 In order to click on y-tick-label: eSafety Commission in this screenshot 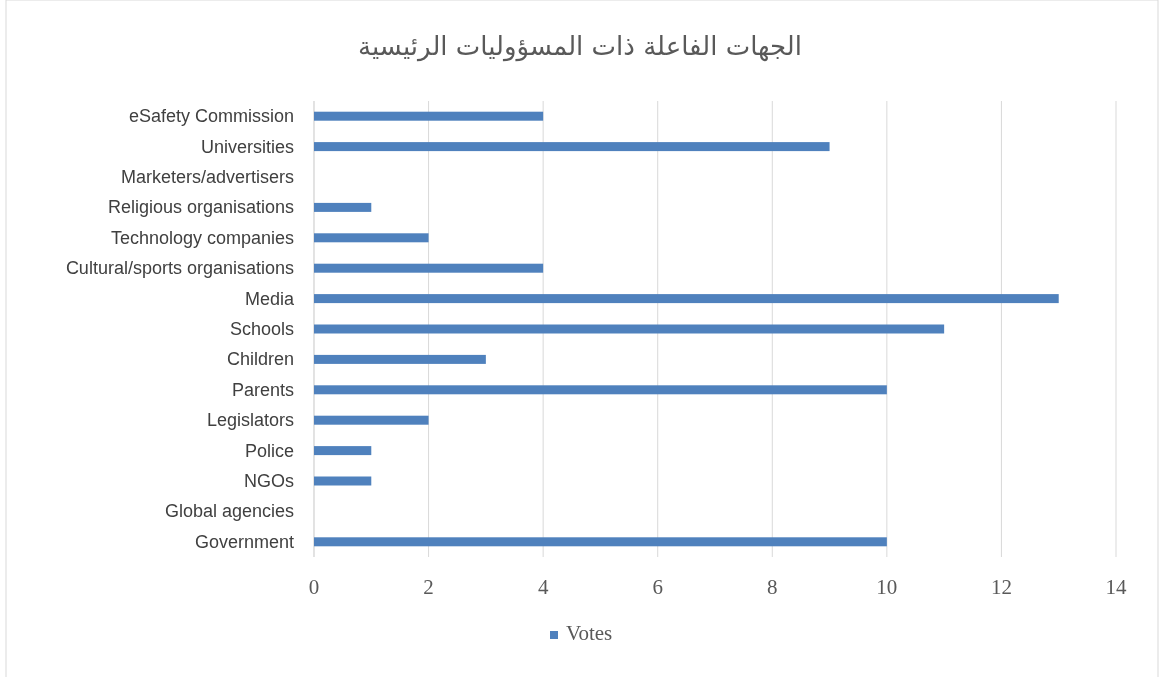, I will do `click(211, 116)`.